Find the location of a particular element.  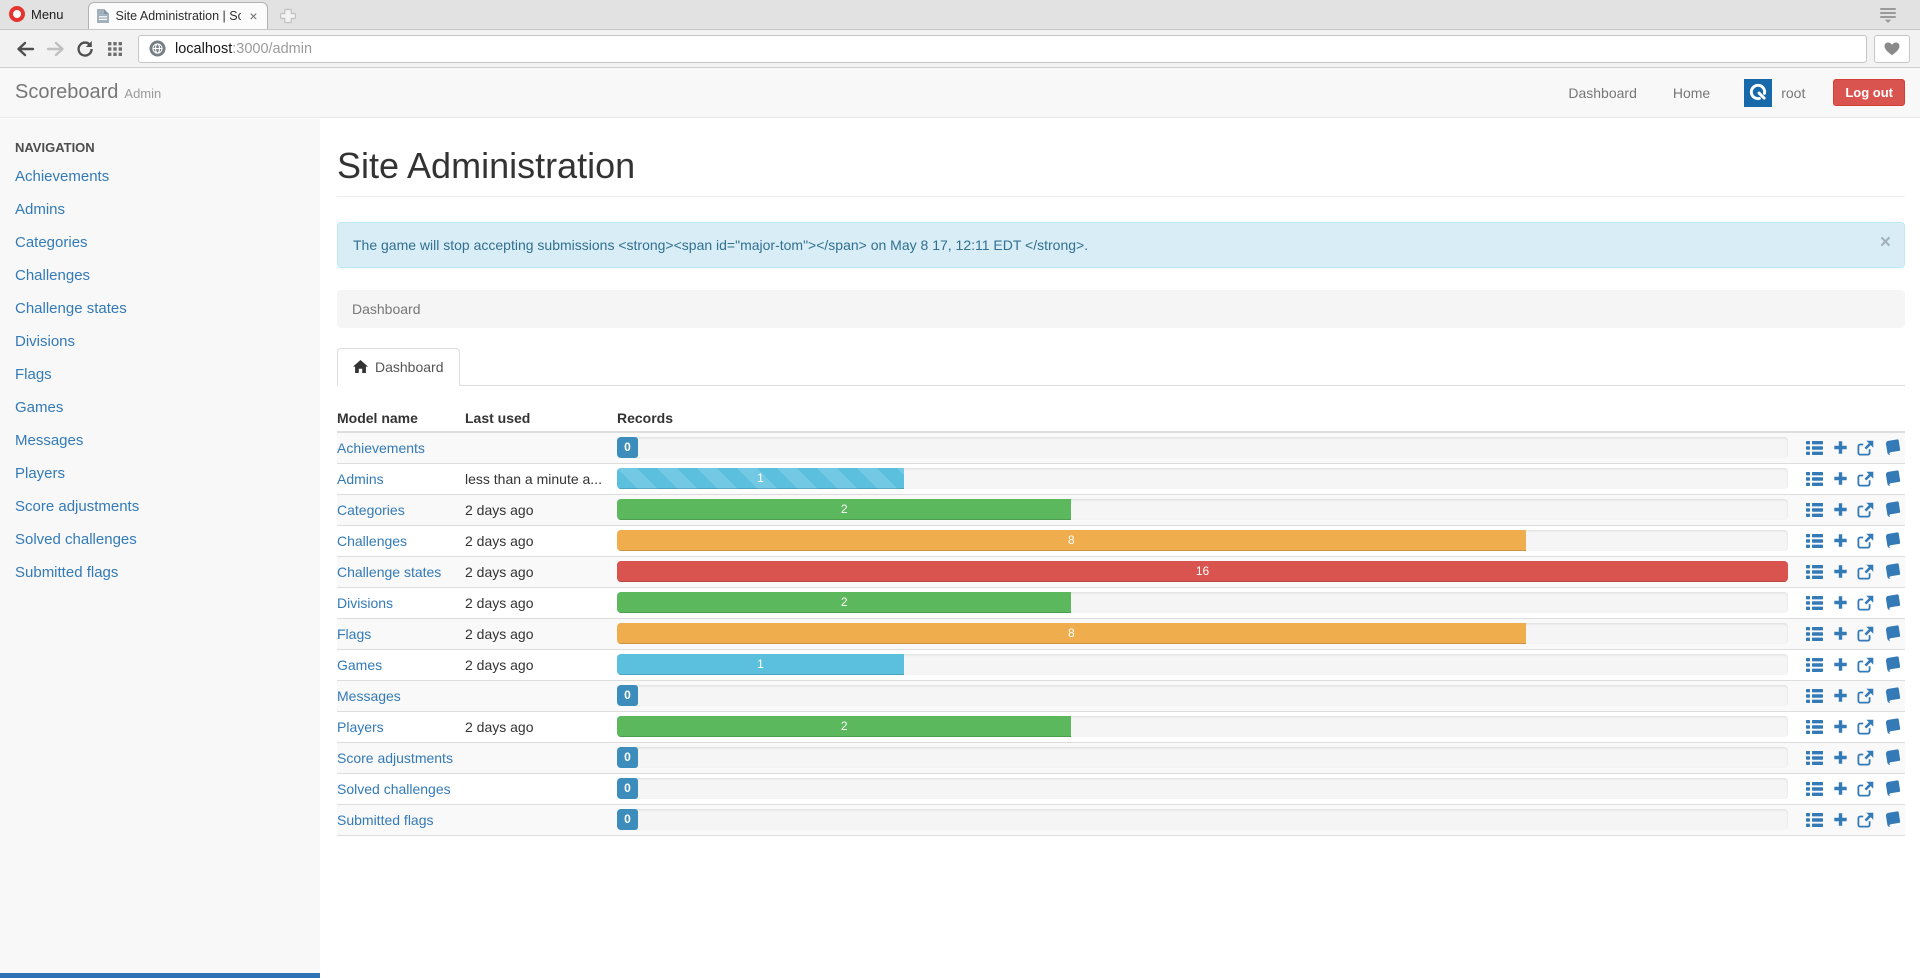

model-link: Solved challenges is located at coordinates (394, 788).